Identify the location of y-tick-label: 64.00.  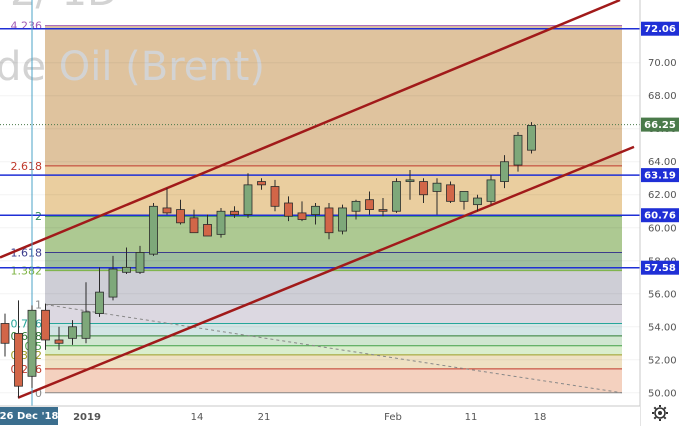
(662, 162).